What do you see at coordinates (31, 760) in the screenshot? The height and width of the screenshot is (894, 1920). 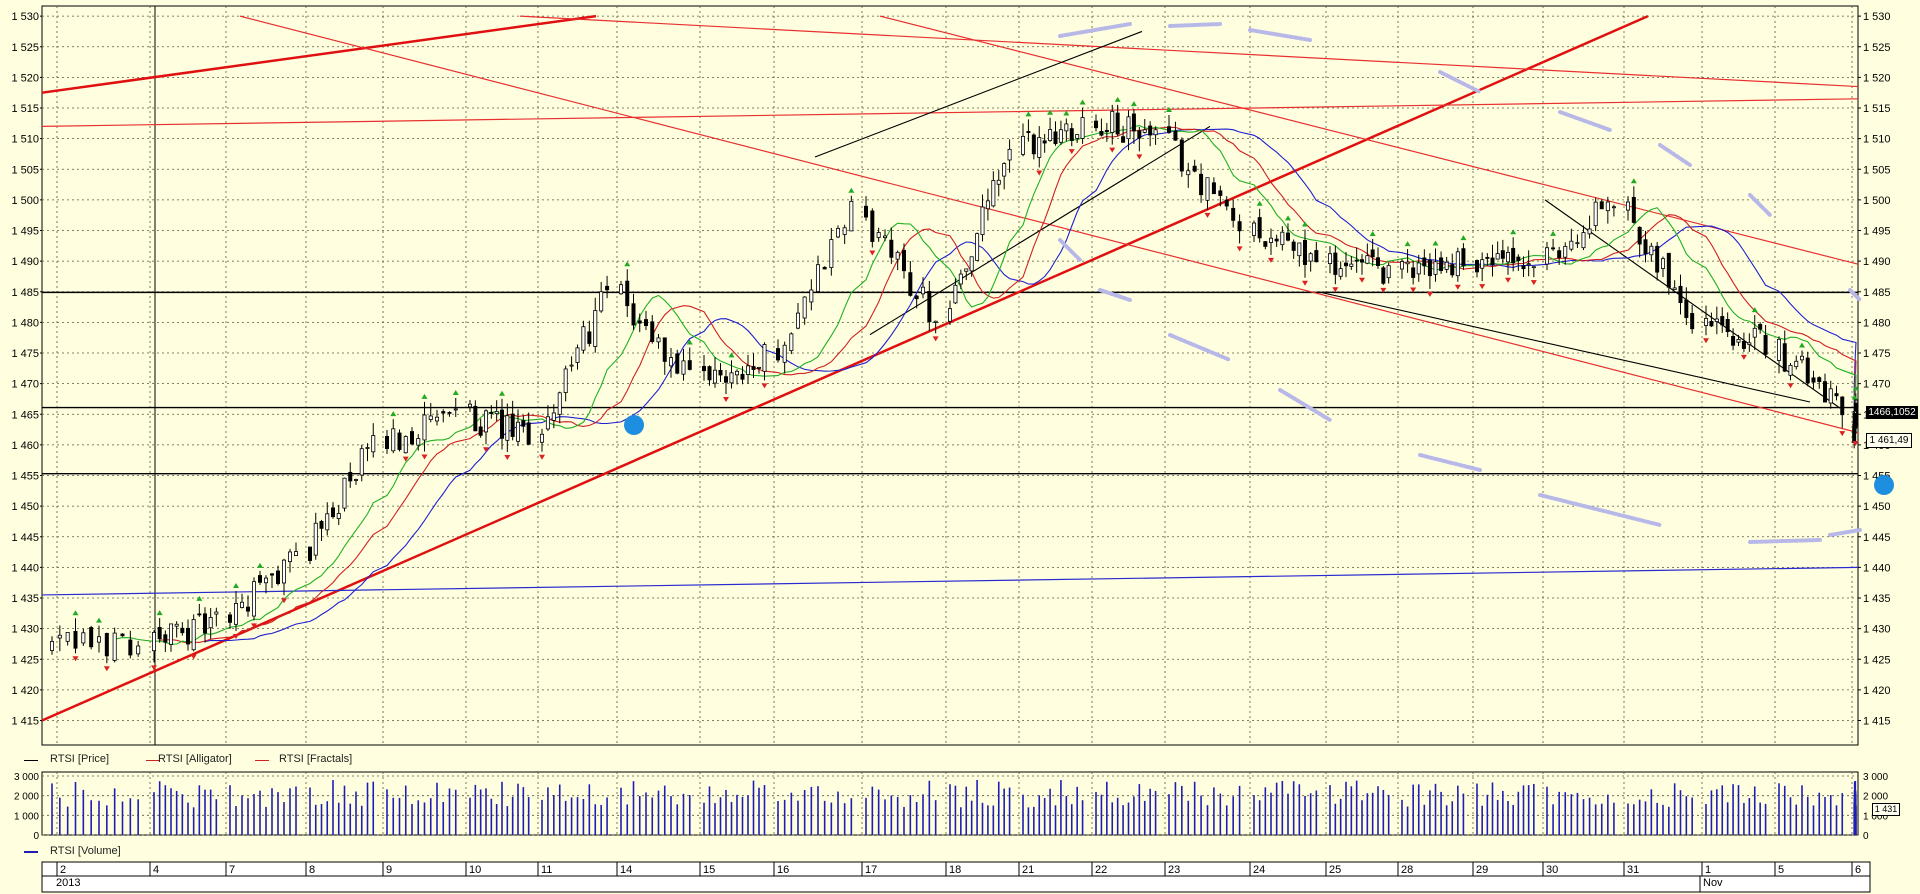 I see `legend-swatch-price` at bounding box center [31, 760].